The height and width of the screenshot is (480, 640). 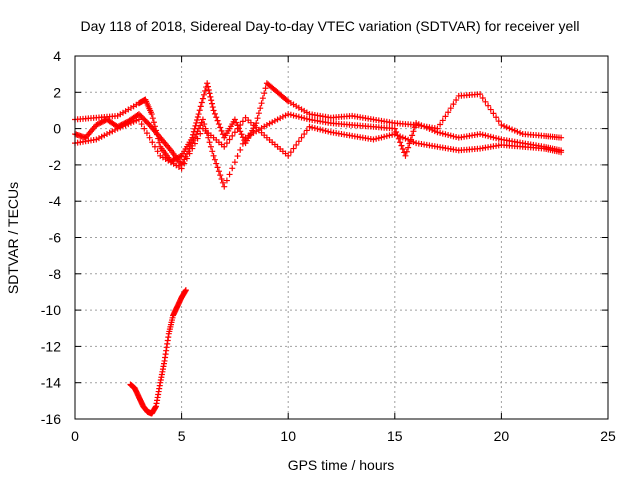 I want to click on y-tick-labels: -16 -14 -12 -10 -8 -6 -4 -2 0 2 4, so click(x=51, y=237).